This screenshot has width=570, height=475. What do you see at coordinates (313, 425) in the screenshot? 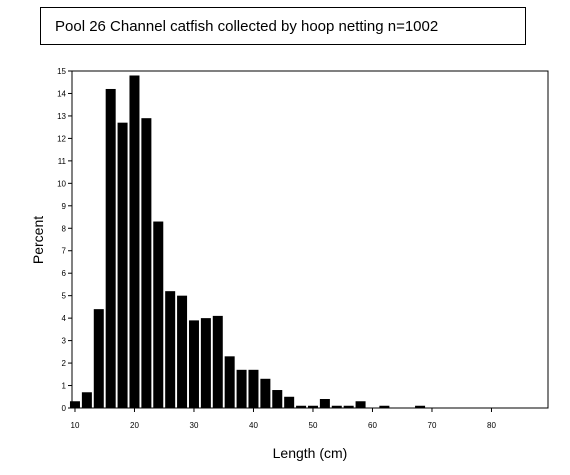
I see `x-tick-label: 50` at bounding box center [313, 425].